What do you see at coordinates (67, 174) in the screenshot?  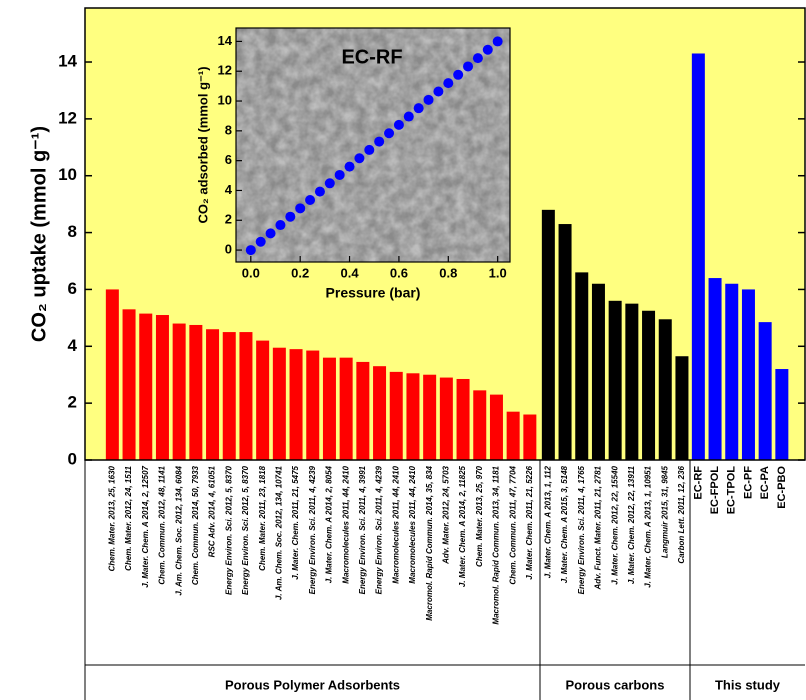 I see `y-tick-label: 10` at bounding box center [67, 174].